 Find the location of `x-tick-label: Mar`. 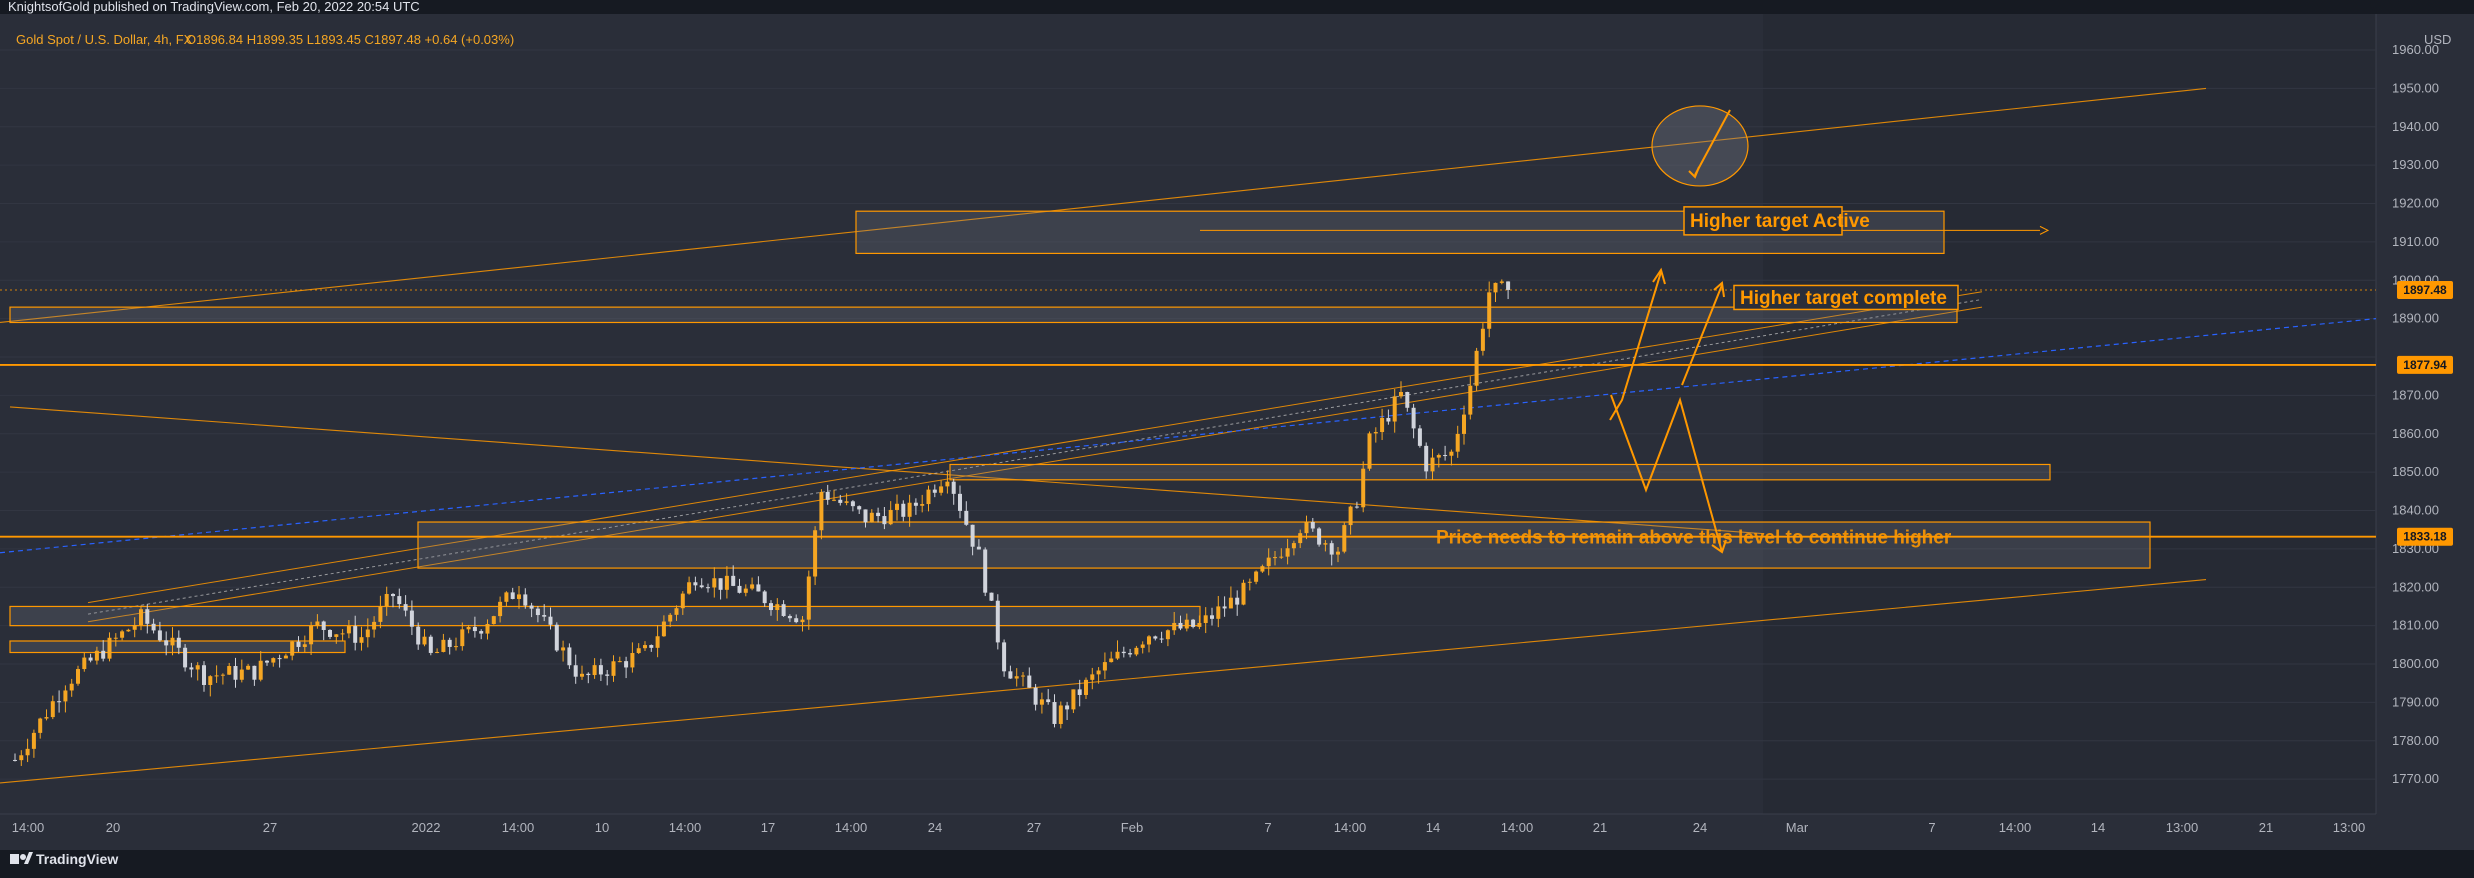

x-tick-label: Mar is located at coordinates (1797, 827).